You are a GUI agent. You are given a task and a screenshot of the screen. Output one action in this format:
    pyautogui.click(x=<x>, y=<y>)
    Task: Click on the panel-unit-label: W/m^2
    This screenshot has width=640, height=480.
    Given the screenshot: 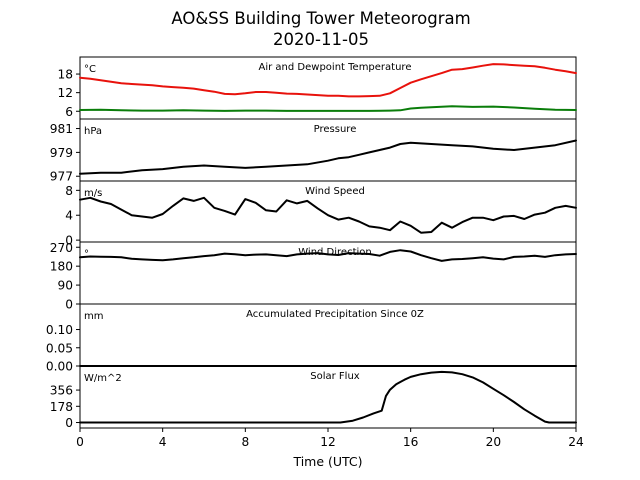 What is the action you would take?
    pyautogui.click(x=103, y=378)
    